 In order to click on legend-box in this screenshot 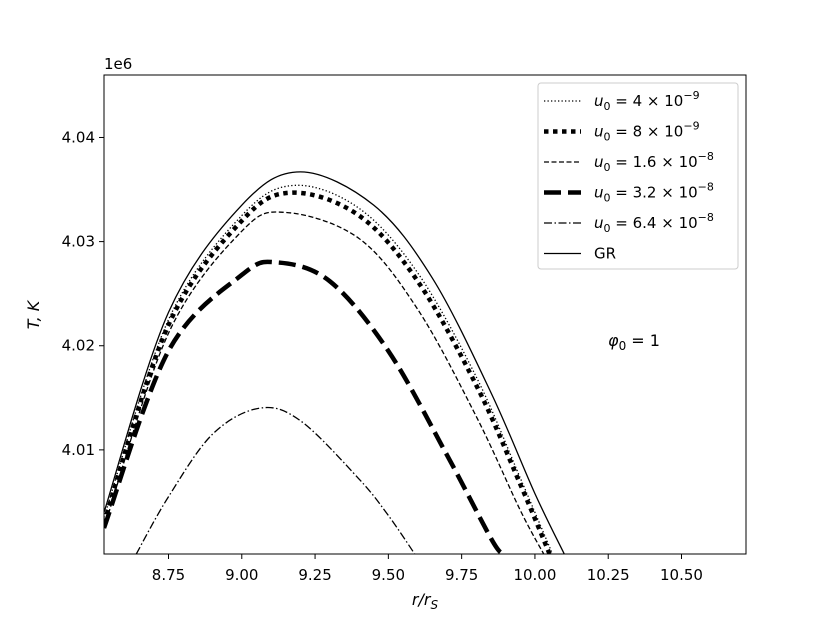, I will do `click(638, 176)`.